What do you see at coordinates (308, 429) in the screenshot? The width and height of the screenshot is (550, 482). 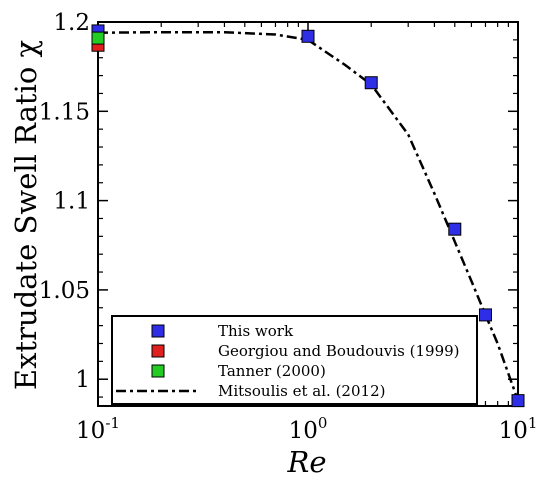 I see `x-tick-label: 10⁰` at bounding box center [308, 429].